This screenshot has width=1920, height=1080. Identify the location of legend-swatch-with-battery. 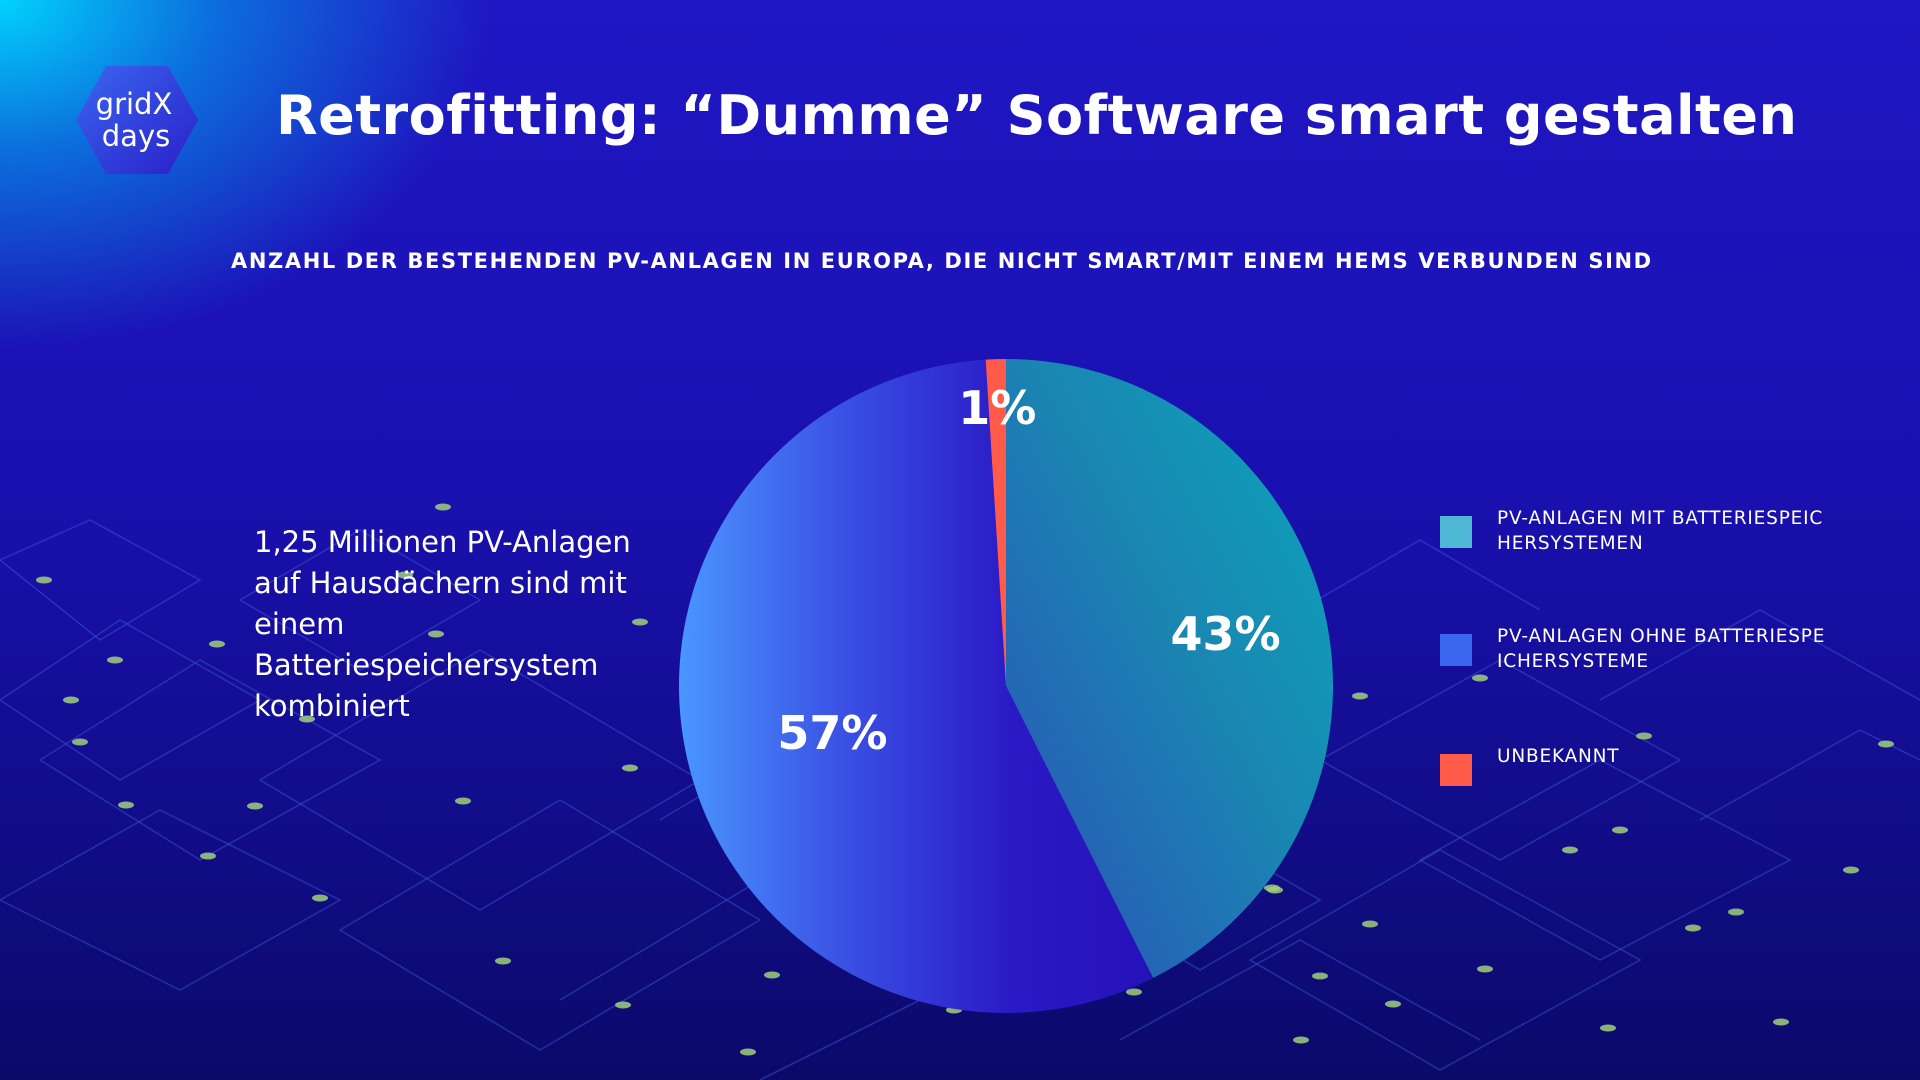
(1456, 532).